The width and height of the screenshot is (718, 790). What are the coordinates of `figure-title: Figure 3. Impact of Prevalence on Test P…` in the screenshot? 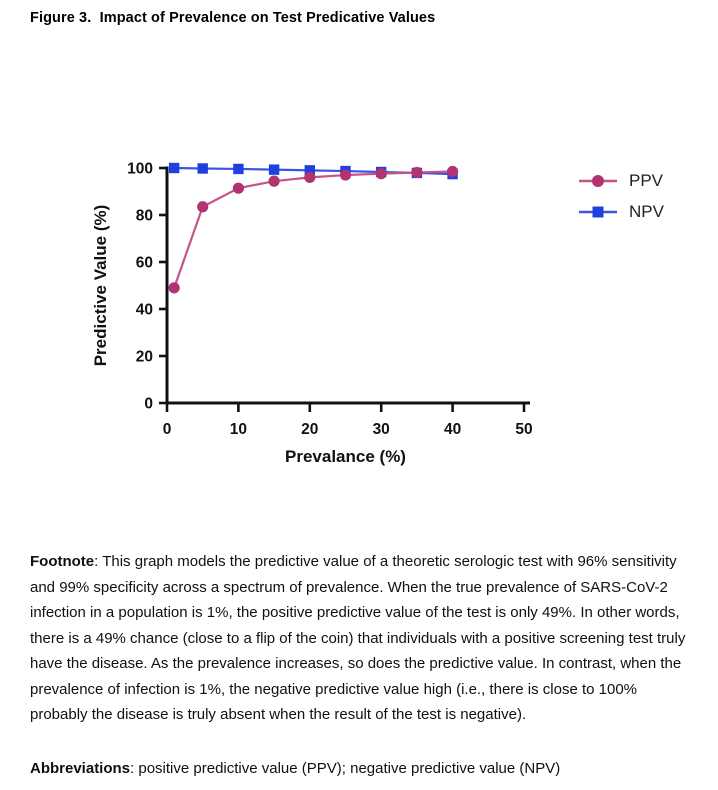 It's located at (233, 18).